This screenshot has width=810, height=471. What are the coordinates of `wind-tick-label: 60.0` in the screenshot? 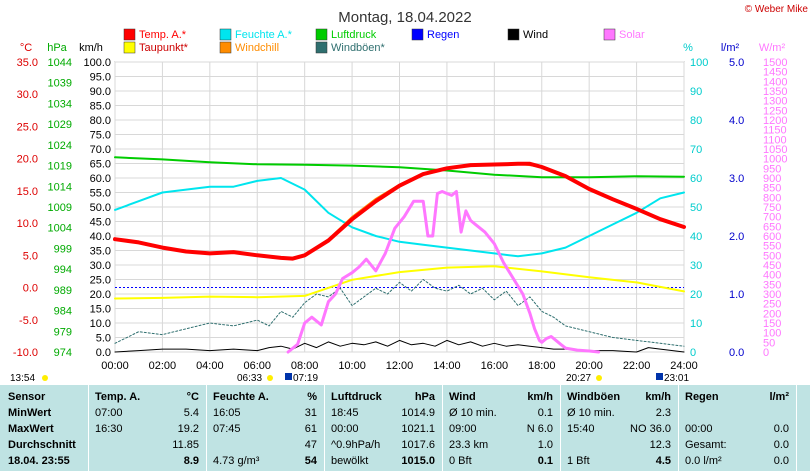 It's located at (100, 179).